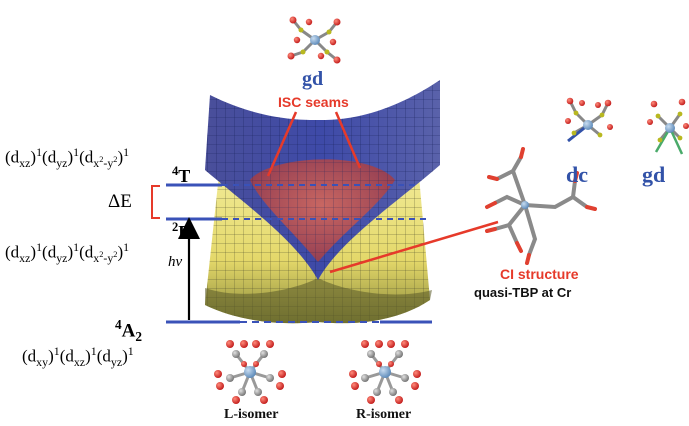 The height and width of the screenshot is (426, 689). I want to click on label-gd-top: gd, so click(313, 79).